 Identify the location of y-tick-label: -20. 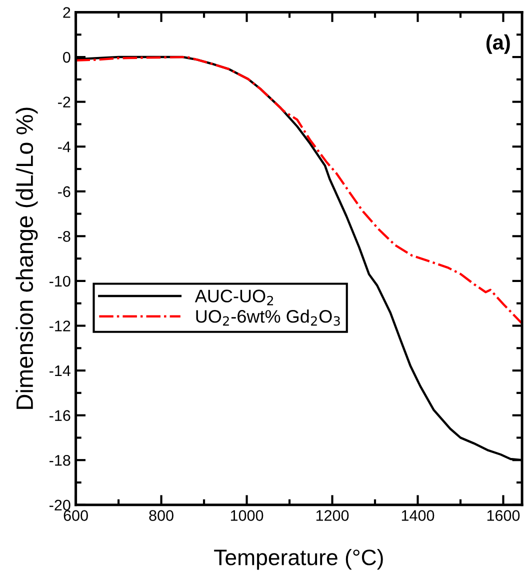
(60, 505).